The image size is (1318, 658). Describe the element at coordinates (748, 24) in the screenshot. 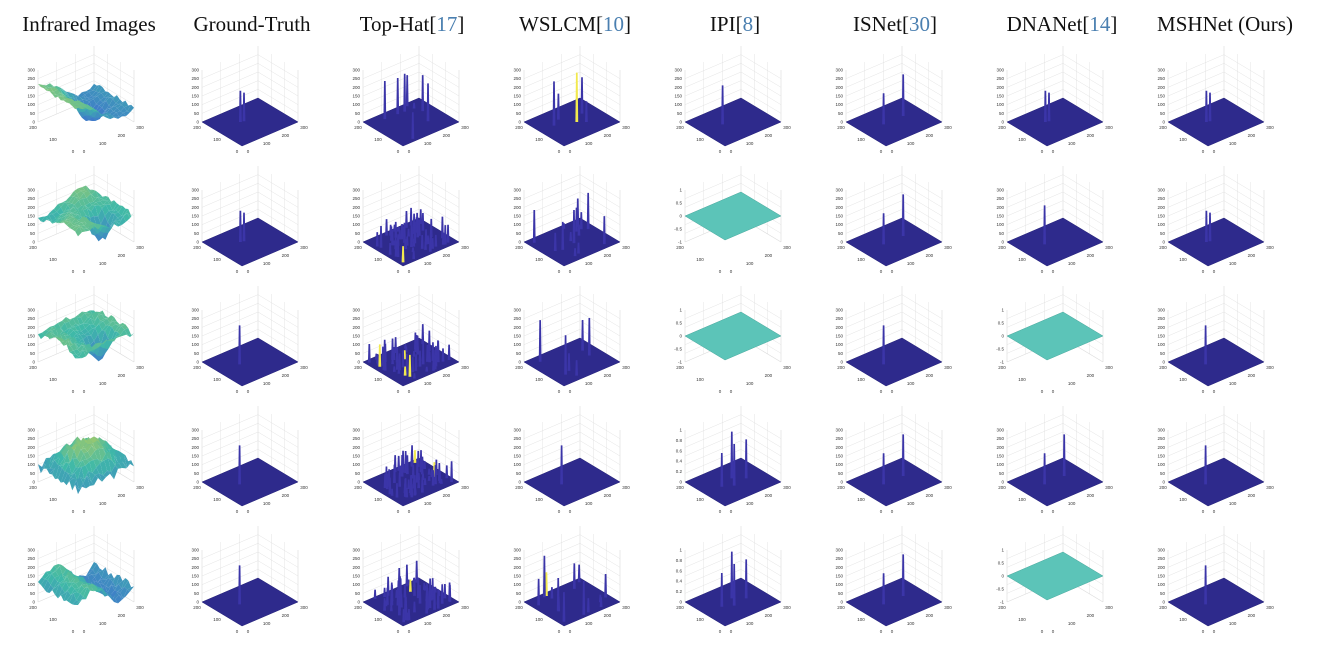

I see `citation-link: 8` at that location.